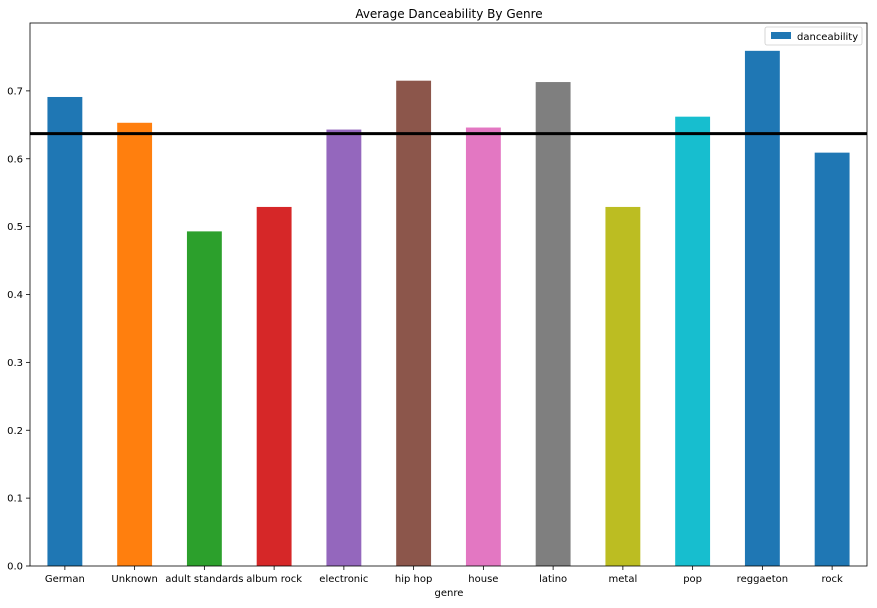 The width and height of the screenshot is (877, 608). What do you see at coordinates (274, 579) in the screenshot?
I see `x-tick-label: album rock` at bounding box center [274, 579].